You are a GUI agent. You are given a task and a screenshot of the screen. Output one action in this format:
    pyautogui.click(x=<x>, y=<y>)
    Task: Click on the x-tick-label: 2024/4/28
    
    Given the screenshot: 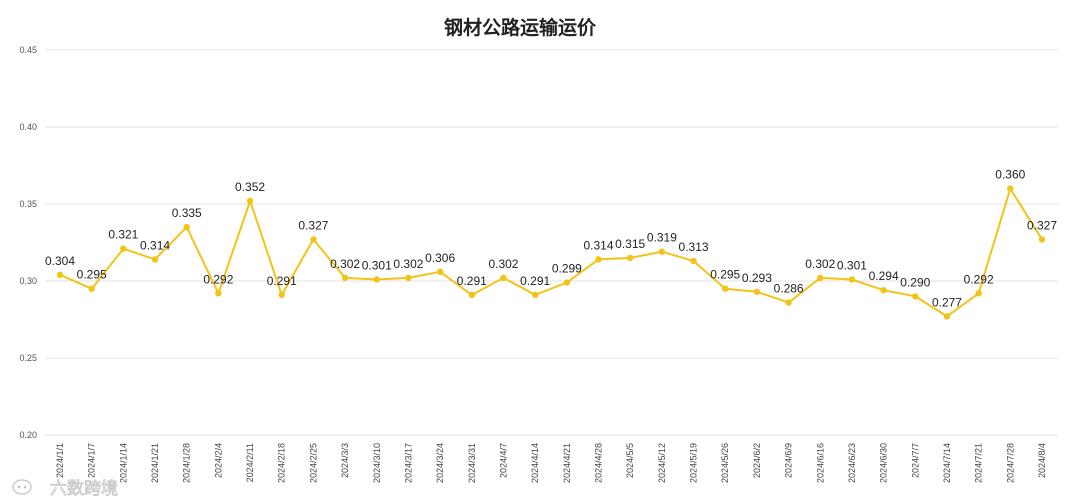 What is the action you would take?
    pyautogui.click(x=599, y=463)
    